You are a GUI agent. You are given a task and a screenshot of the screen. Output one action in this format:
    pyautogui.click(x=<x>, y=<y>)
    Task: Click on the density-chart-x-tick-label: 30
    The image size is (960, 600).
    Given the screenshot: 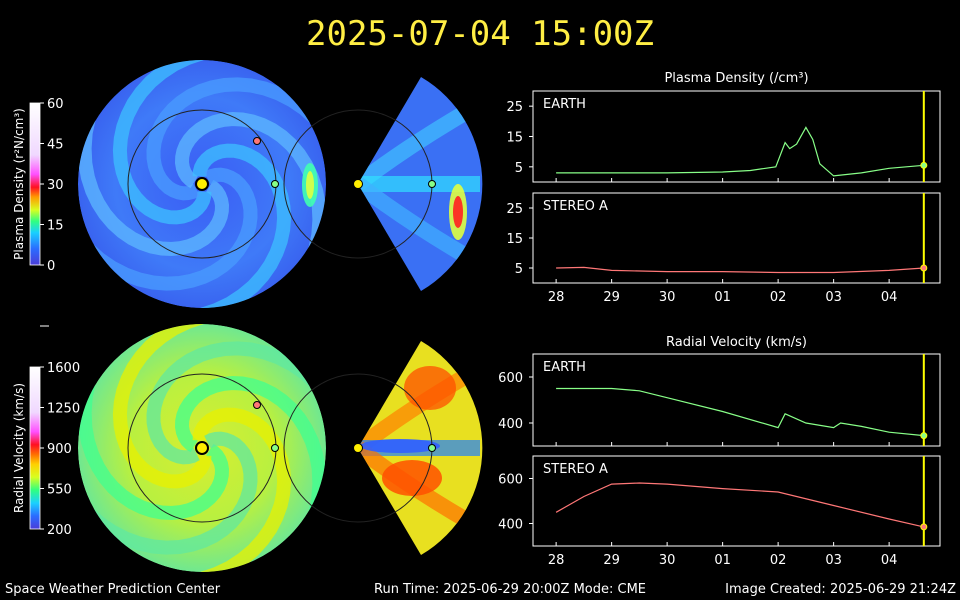 What is the action you would take?
    pyautogui.click(x=667, y=297)
    